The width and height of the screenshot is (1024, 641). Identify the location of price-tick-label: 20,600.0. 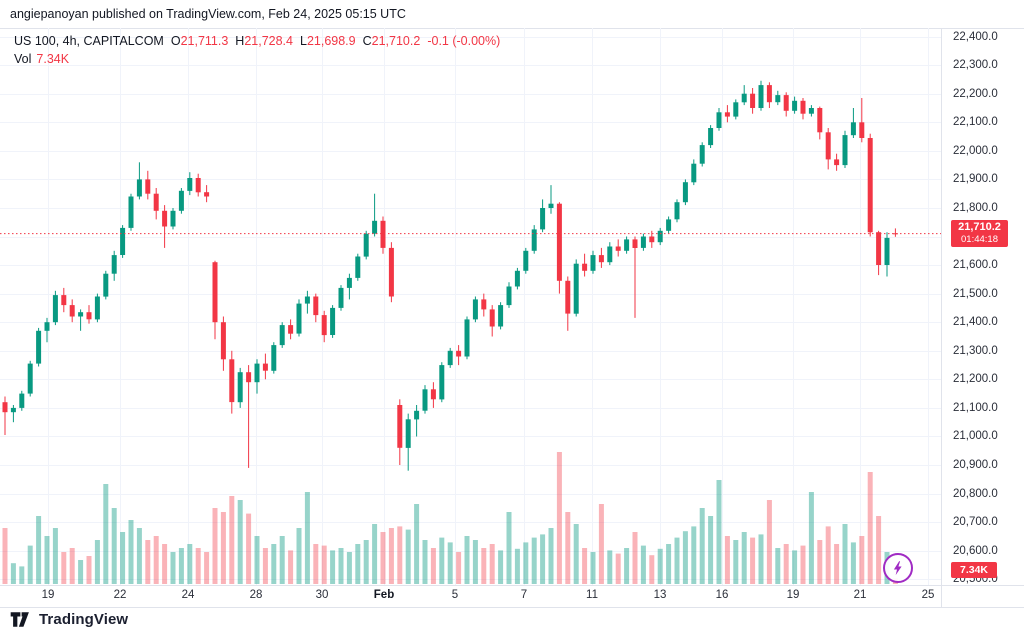
(975, 550).